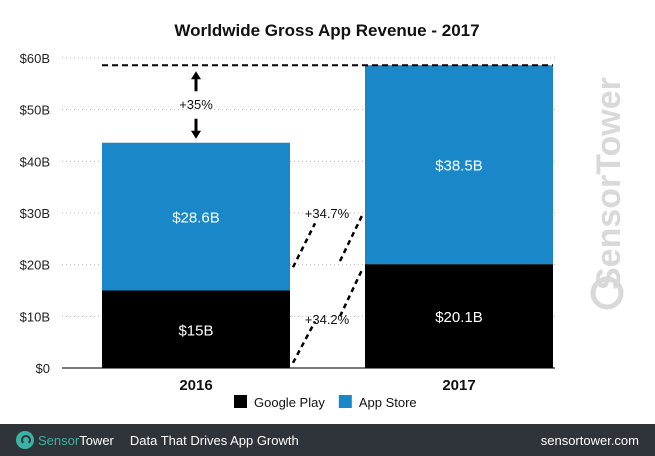 Image resolution: width=655 pixels, height=456 pixels. Describe the element at coordinates (35, 58) in the screenshot. I see `y-tick-label: $60B` at that location.